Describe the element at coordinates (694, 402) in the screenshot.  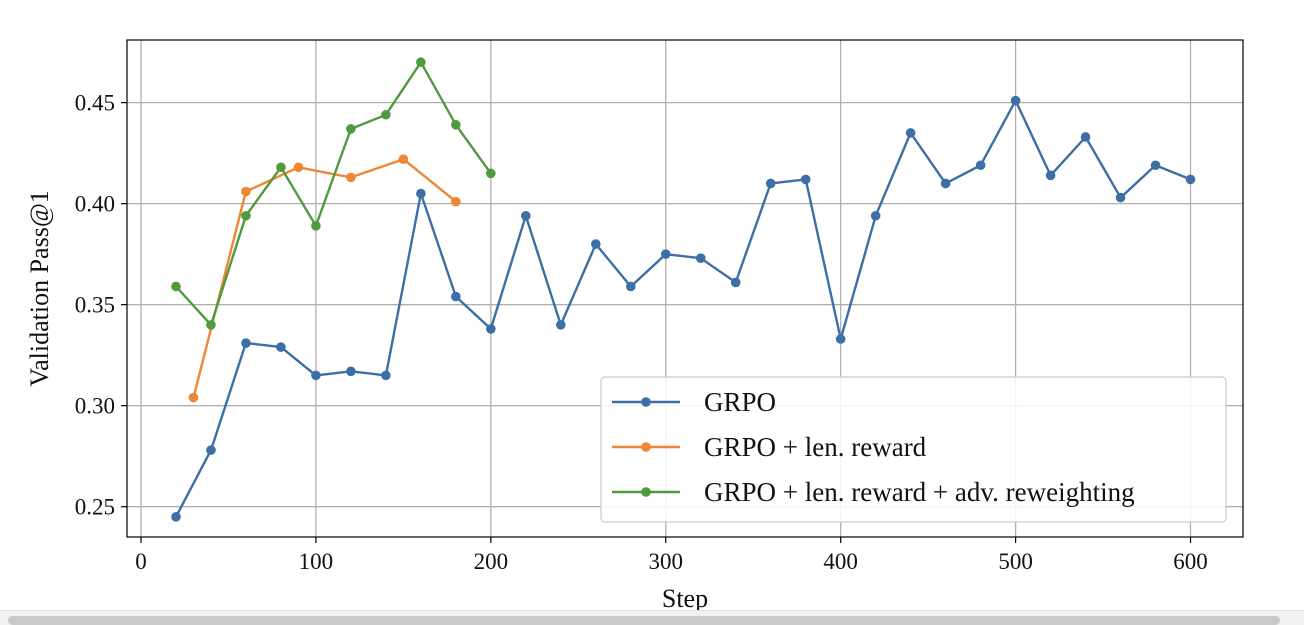
I see `legend-item: GRPO` at that location.